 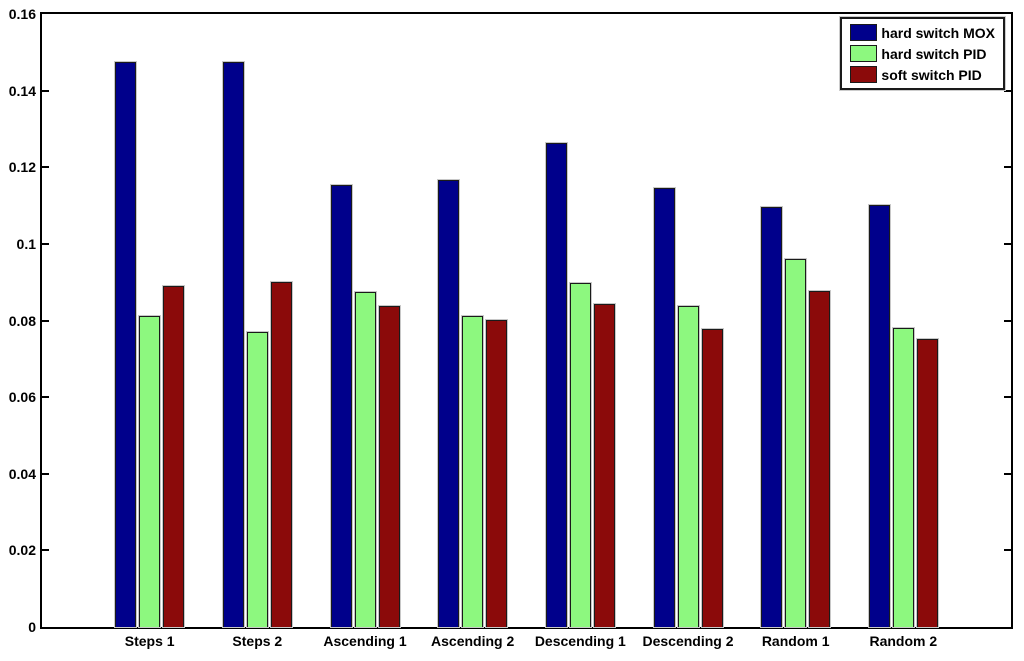 What do you see at coordinates (473, 641) in the screenshot?
I see `x-axis-label: Ascending 2` at bounding box center [473, 641].